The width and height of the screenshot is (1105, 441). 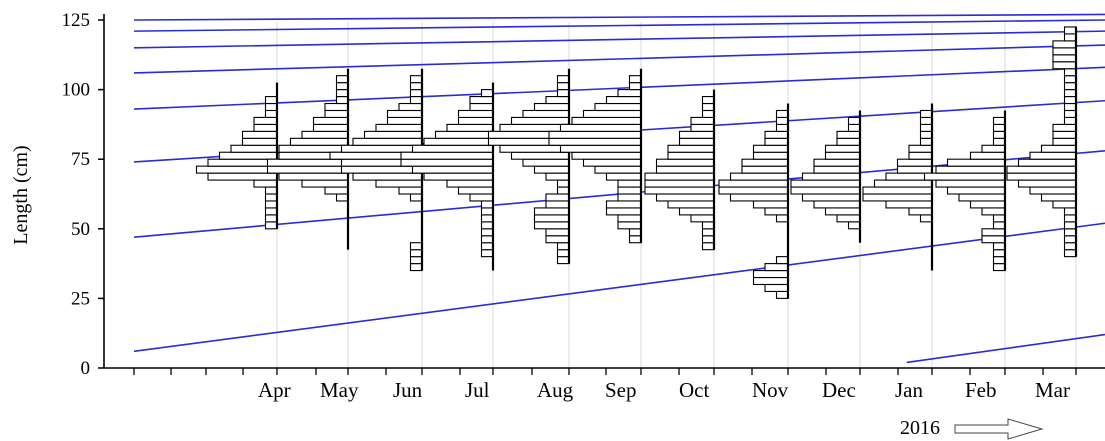 What do you see at coordinates (555, 390) in the screenshot?
I see `x-tick-label-aug: Aug` at bounding box center [555, 390].